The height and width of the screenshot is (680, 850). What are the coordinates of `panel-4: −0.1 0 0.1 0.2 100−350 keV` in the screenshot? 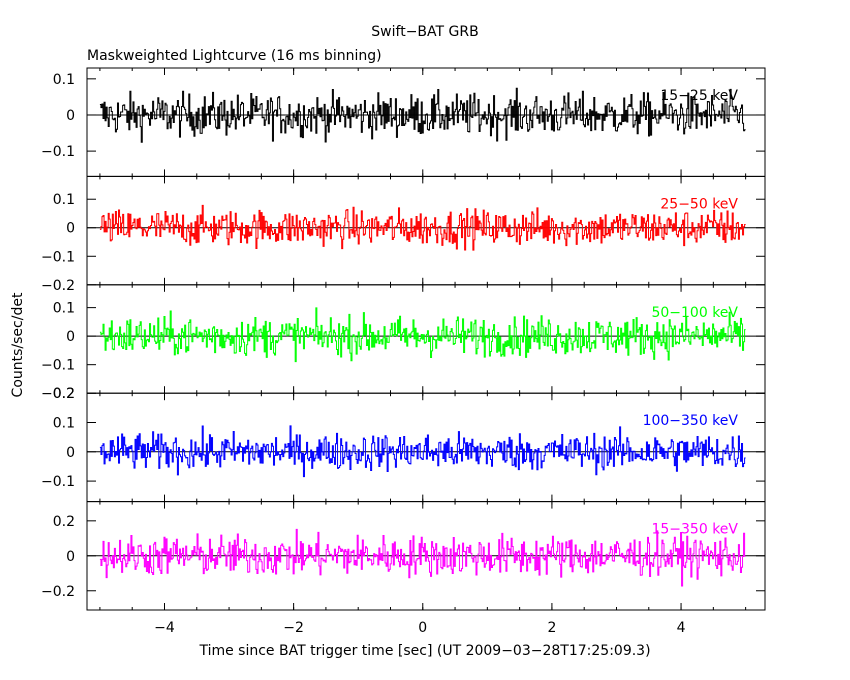 It's located at (403, 444).